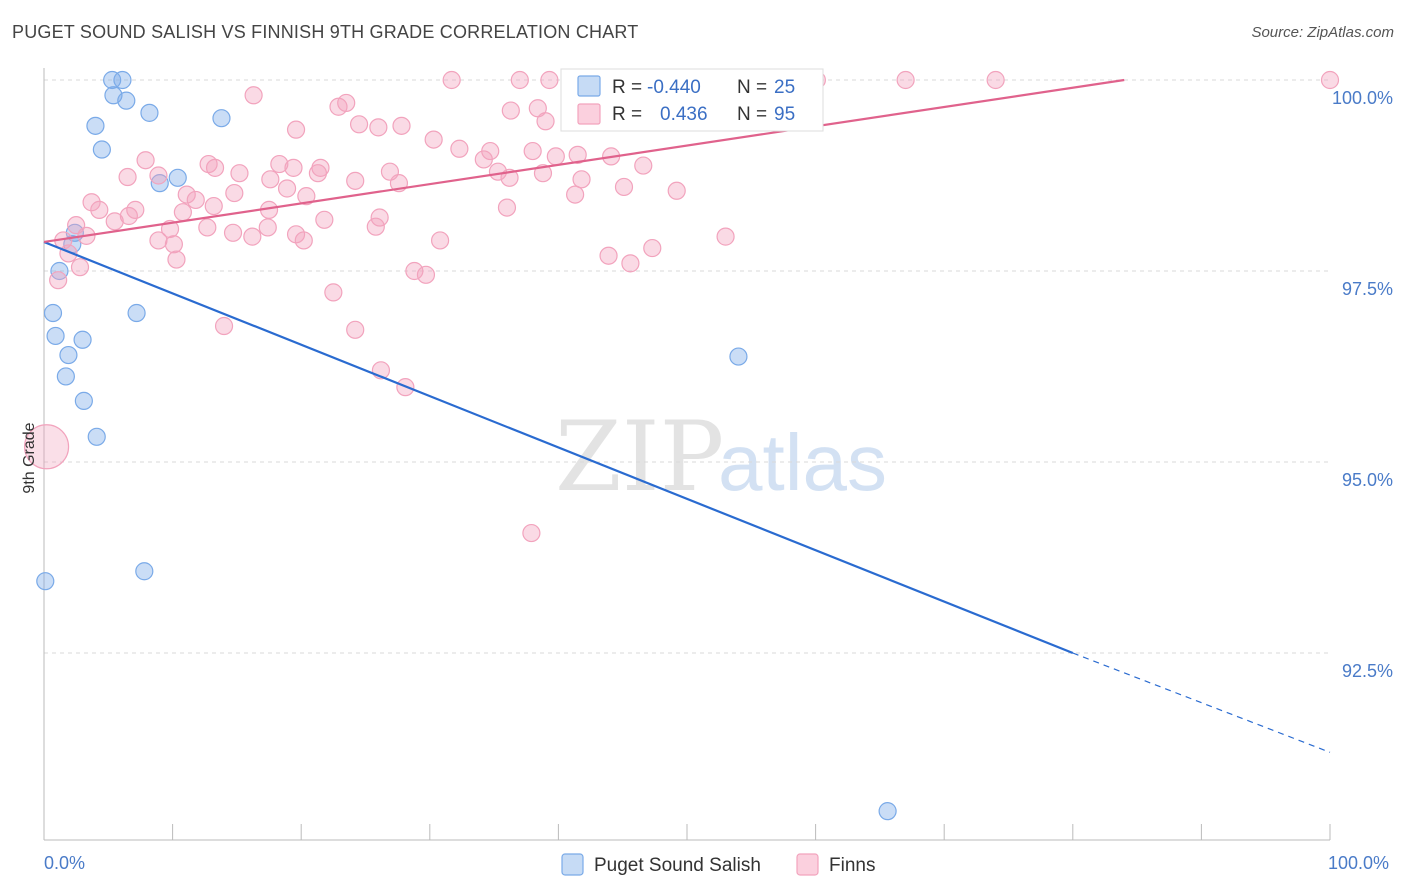 Image resolution: width=1406 pixels, height=892 pixels. Describe the element at coordinates (784, 114) in the screenshot. I see `legend-n-value-finns: 95` at that location.